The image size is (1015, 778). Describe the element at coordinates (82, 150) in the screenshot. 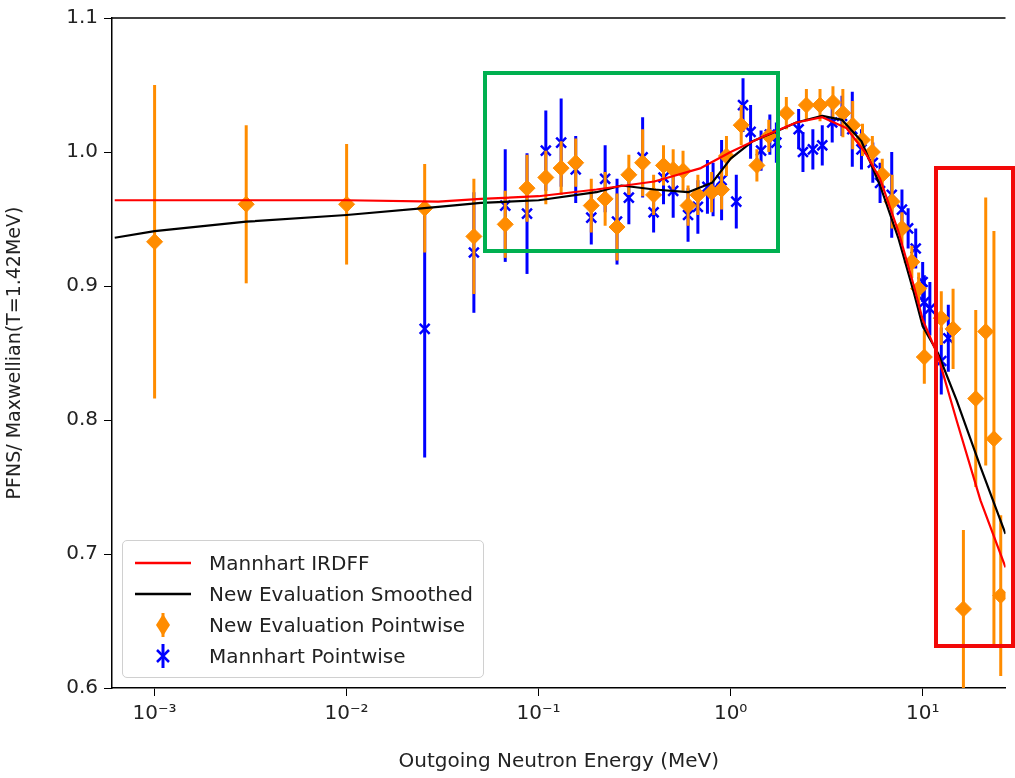

I see `y-tick-label: 1.0` at that location.